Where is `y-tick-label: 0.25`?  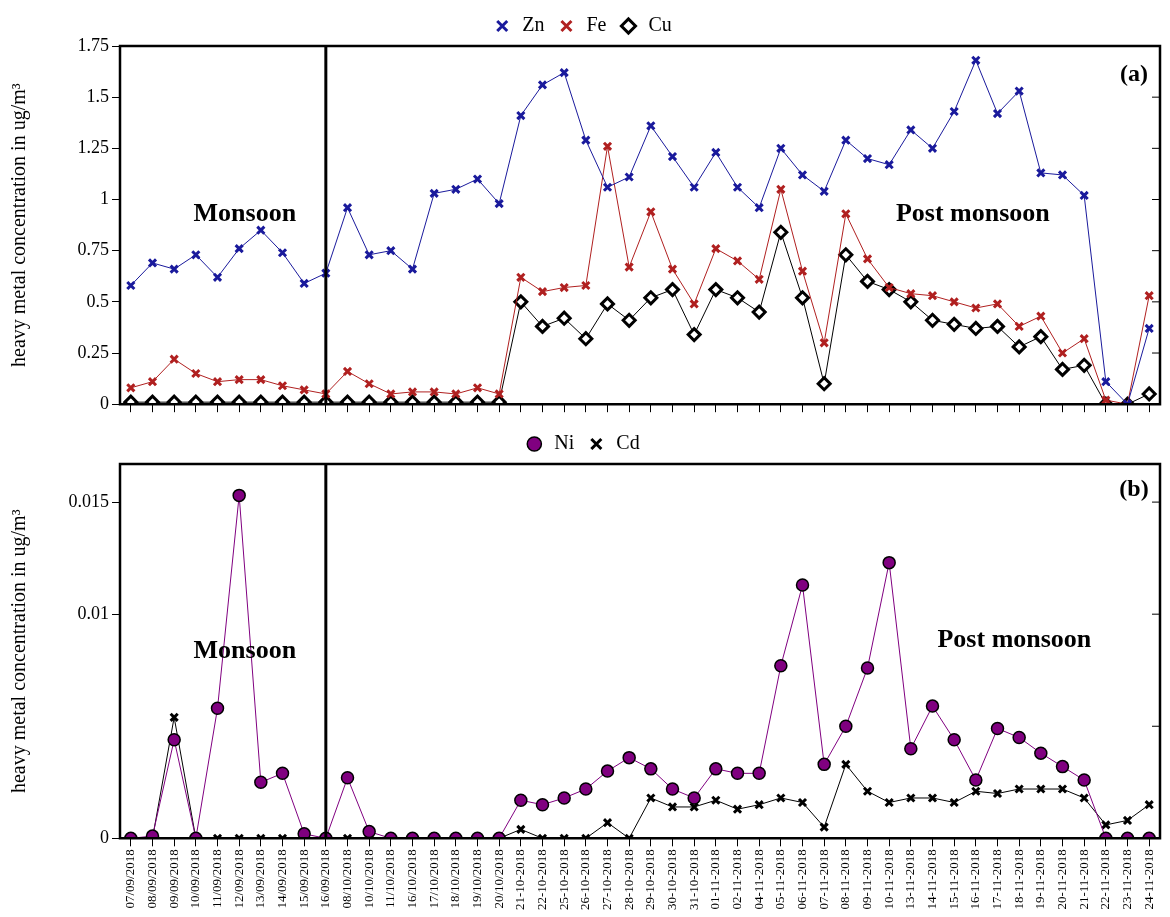 y-tick-label: 0.25 is located at coordinates (93, 351).